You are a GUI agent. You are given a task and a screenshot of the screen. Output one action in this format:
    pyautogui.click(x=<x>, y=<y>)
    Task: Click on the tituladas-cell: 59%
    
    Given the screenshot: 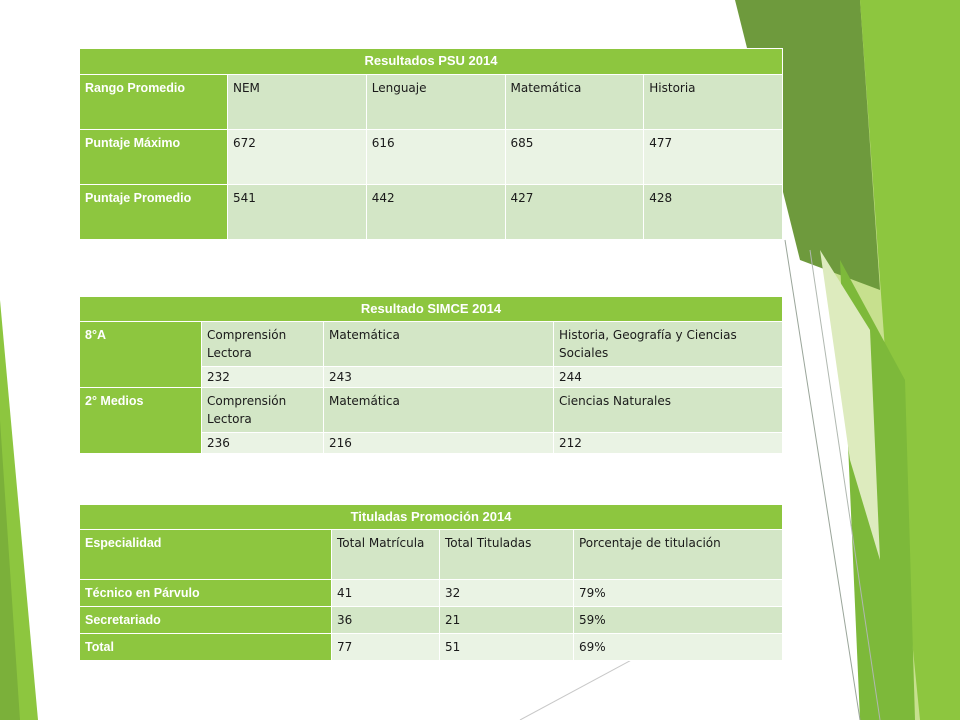 What is the action you would take?
    pyautogui.click(x=678, y=620)
    